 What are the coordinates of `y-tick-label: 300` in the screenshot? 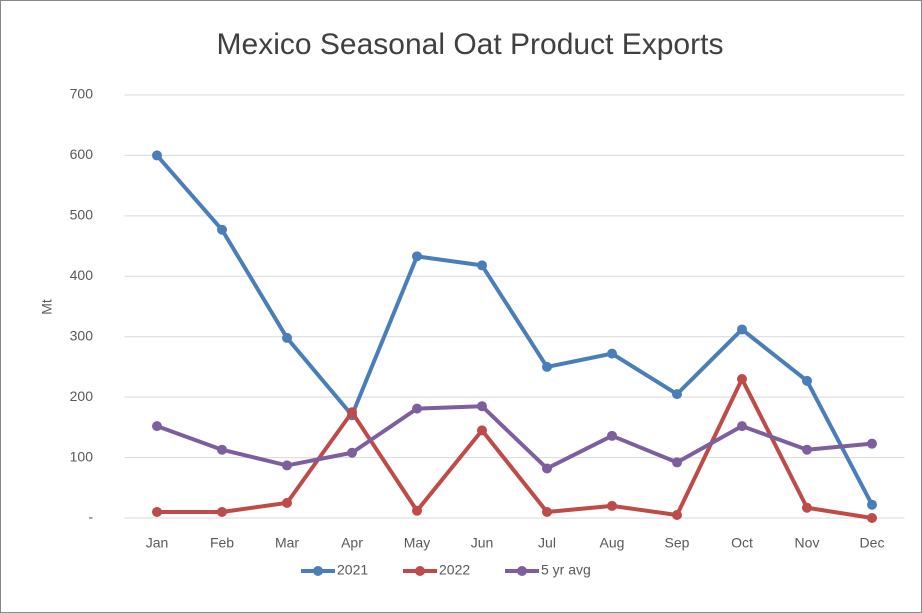 It's located at (82, 335).